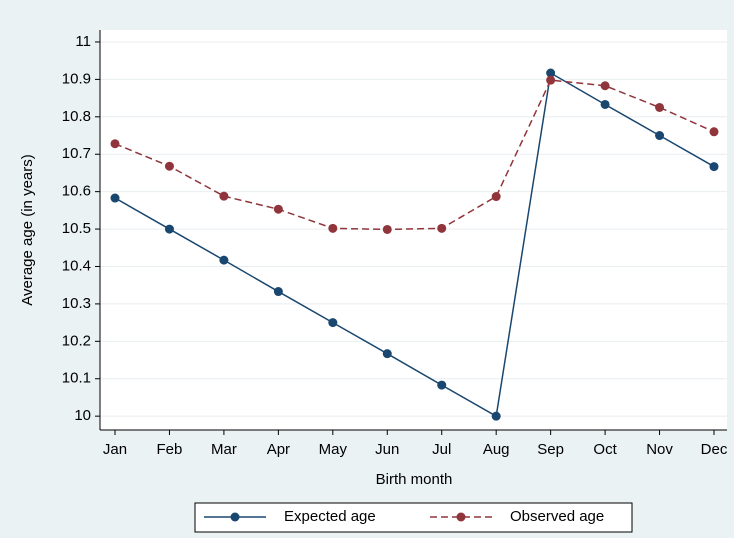 This screenshot has width=734, height=538. I want to click on y-tick-label: 10.9, so click(76, 78).